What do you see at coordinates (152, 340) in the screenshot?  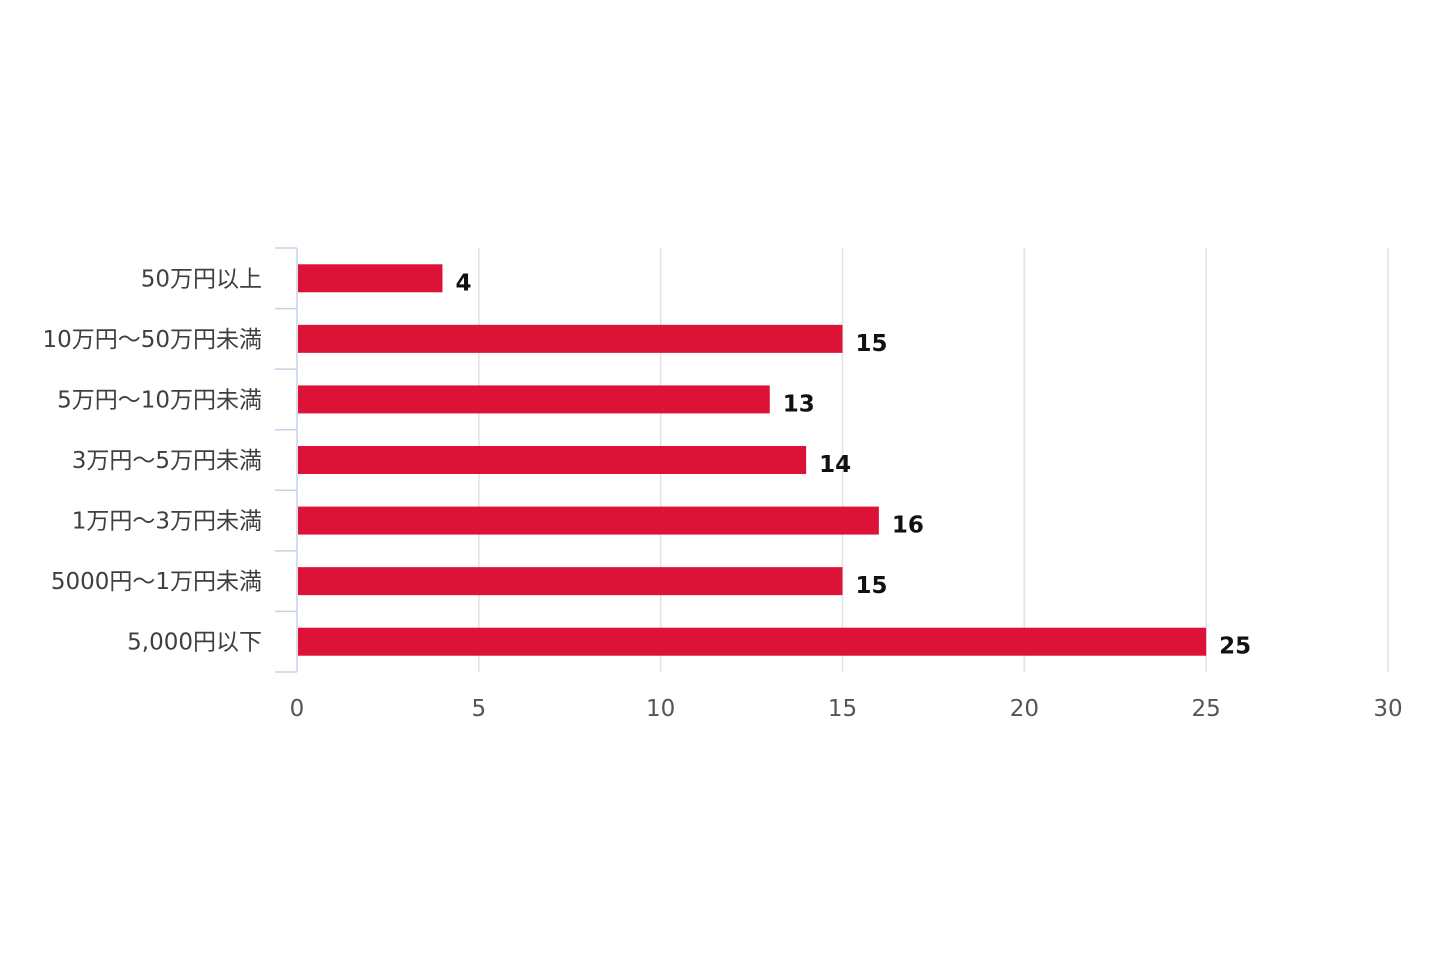 I see `category-label: 10万円～50万円未満` at bounding box center [152, 340].